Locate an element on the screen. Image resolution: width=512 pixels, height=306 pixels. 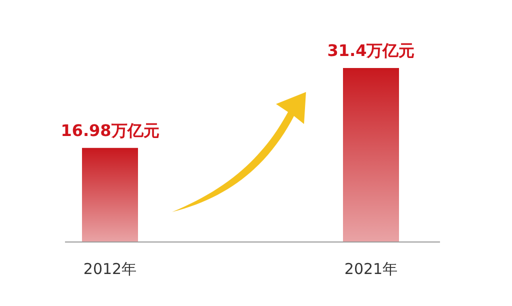
data-label: 31.4万亿元 is located at coordinates (371, 50).